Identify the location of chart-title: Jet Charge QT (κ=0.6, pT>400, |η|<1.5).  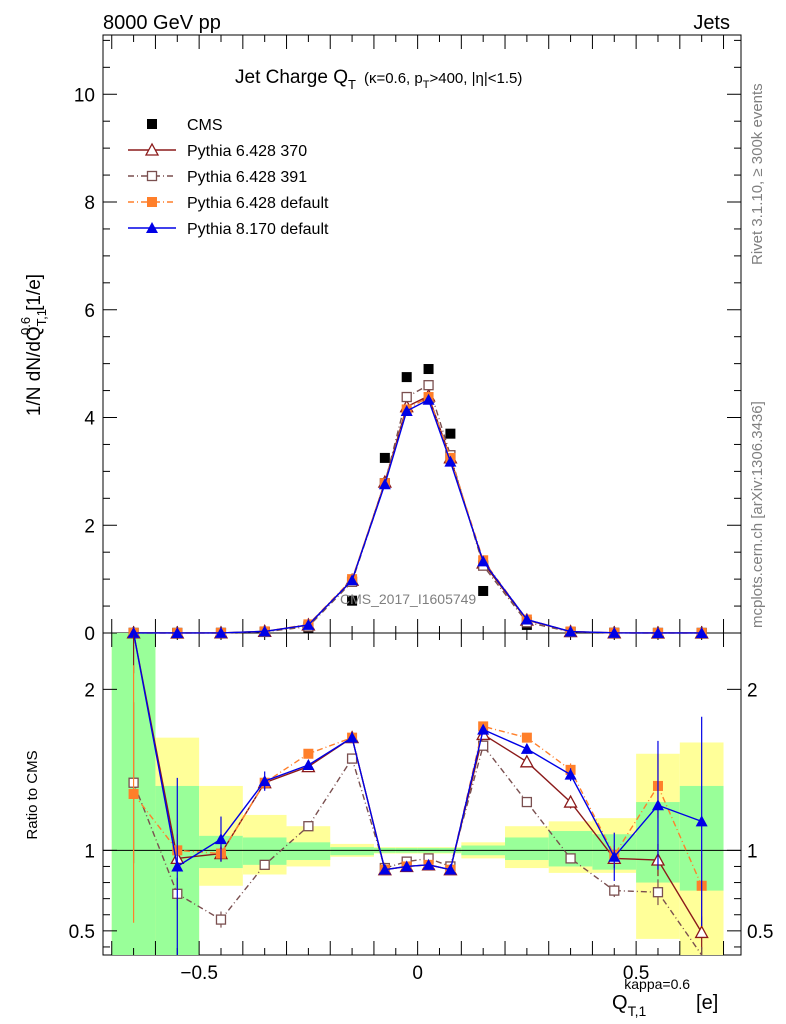
(378, 79).